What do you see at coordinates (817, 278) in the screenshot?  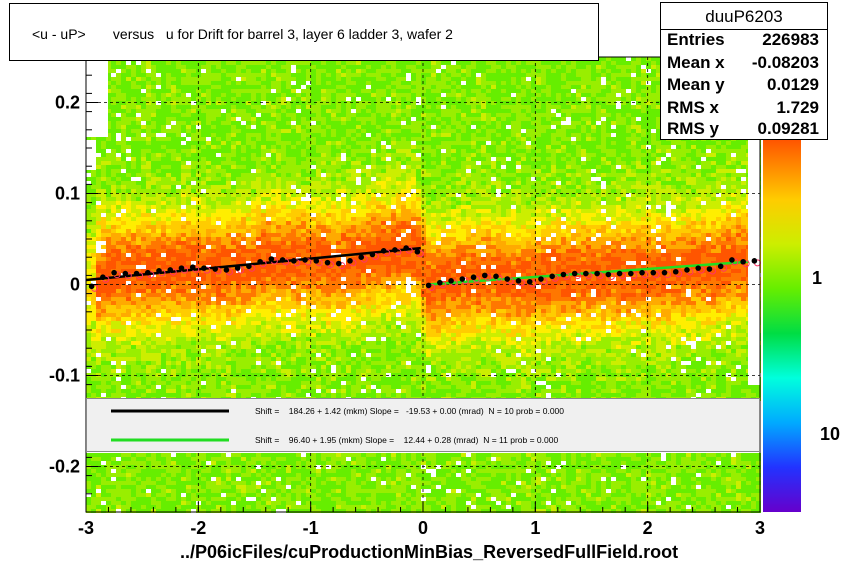 I see `colorbar-label-mid: 1` at bounding box center [817, 278].